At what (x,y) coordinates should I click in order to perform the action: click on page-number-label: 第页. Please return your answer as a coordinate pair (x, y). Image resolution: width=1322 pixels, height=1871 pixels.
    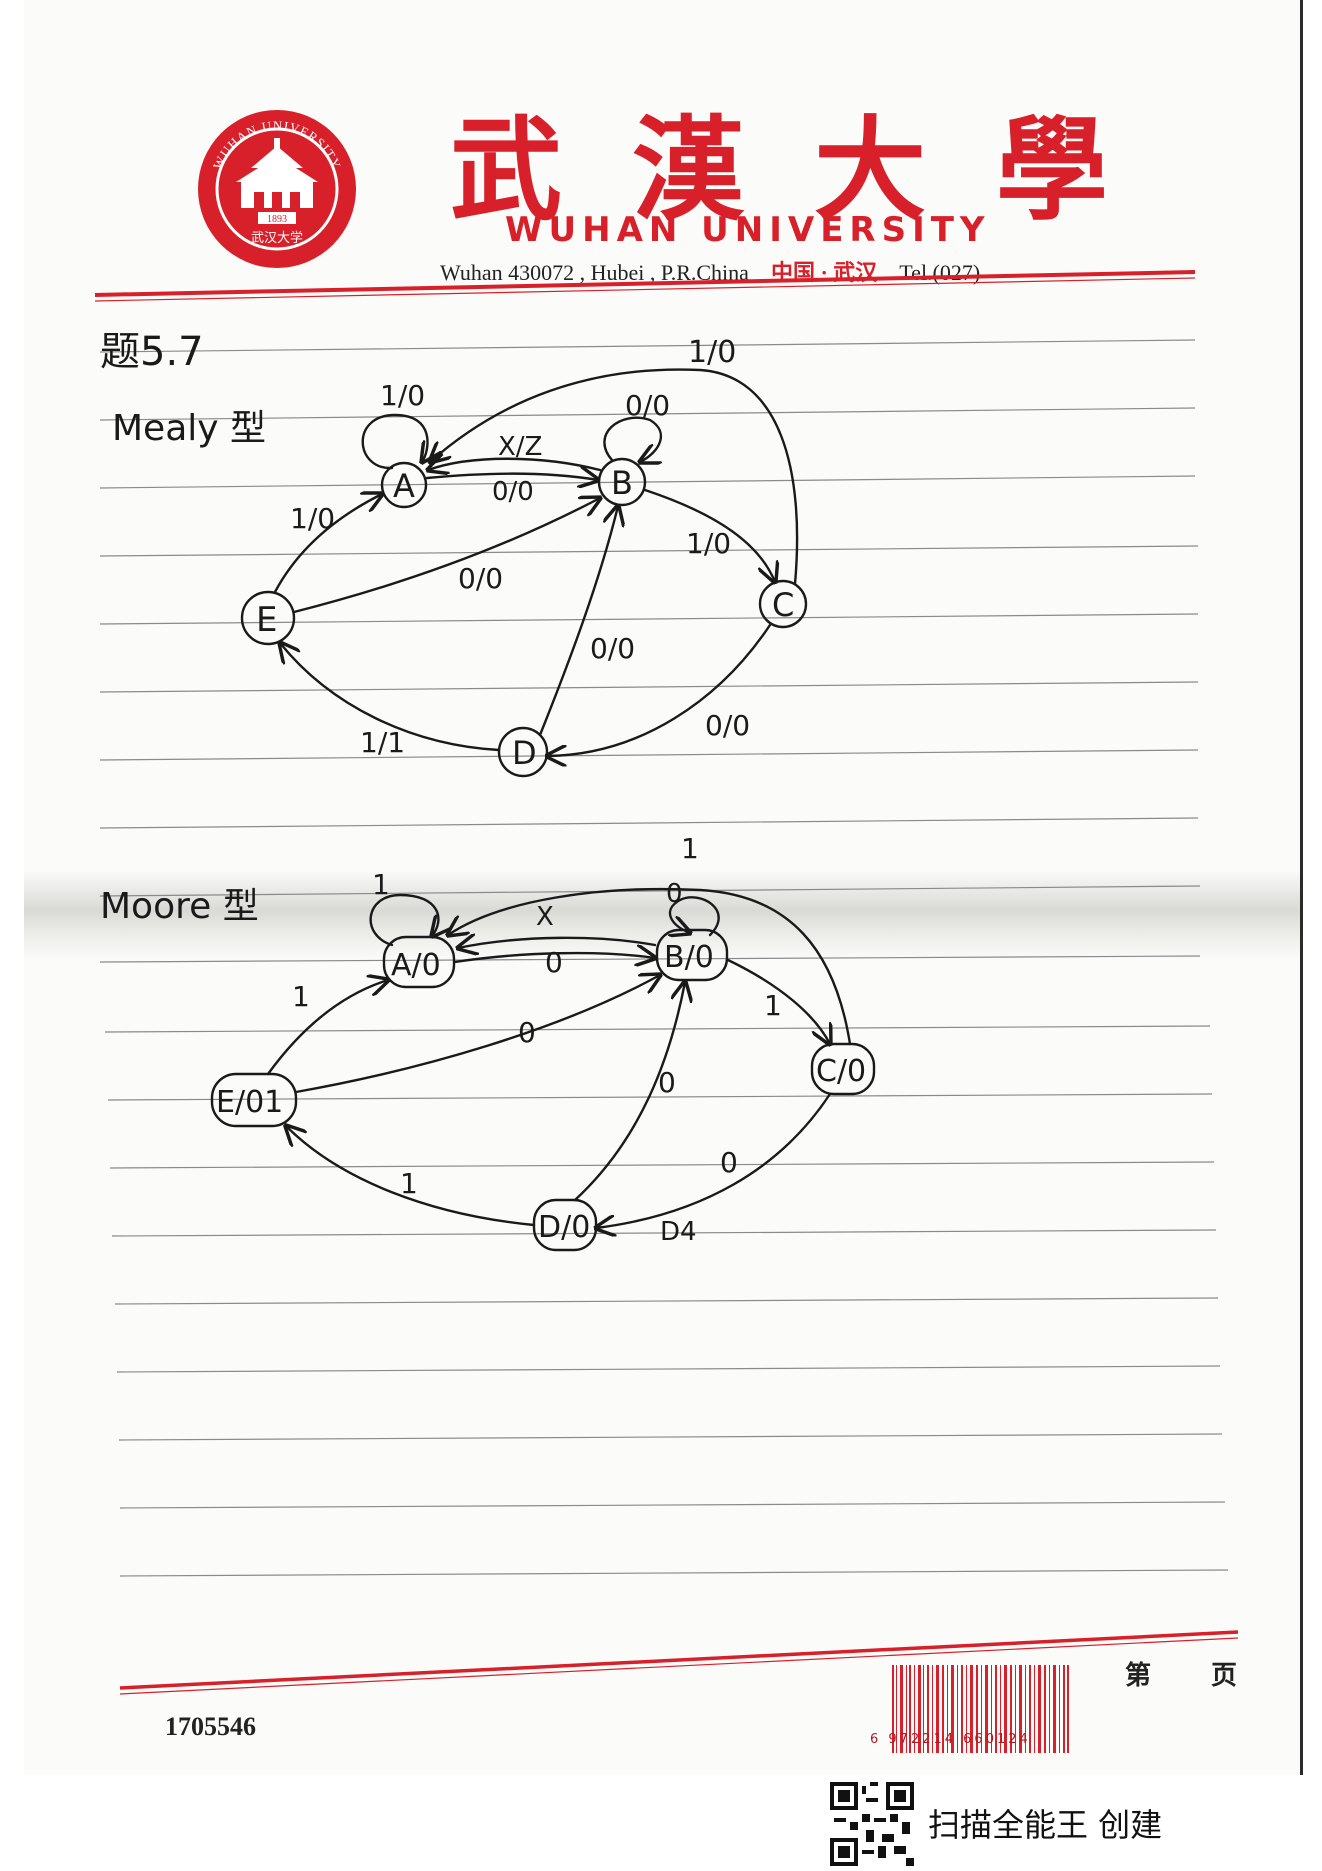
    Looking at the image, I should click on (1211, 1673).